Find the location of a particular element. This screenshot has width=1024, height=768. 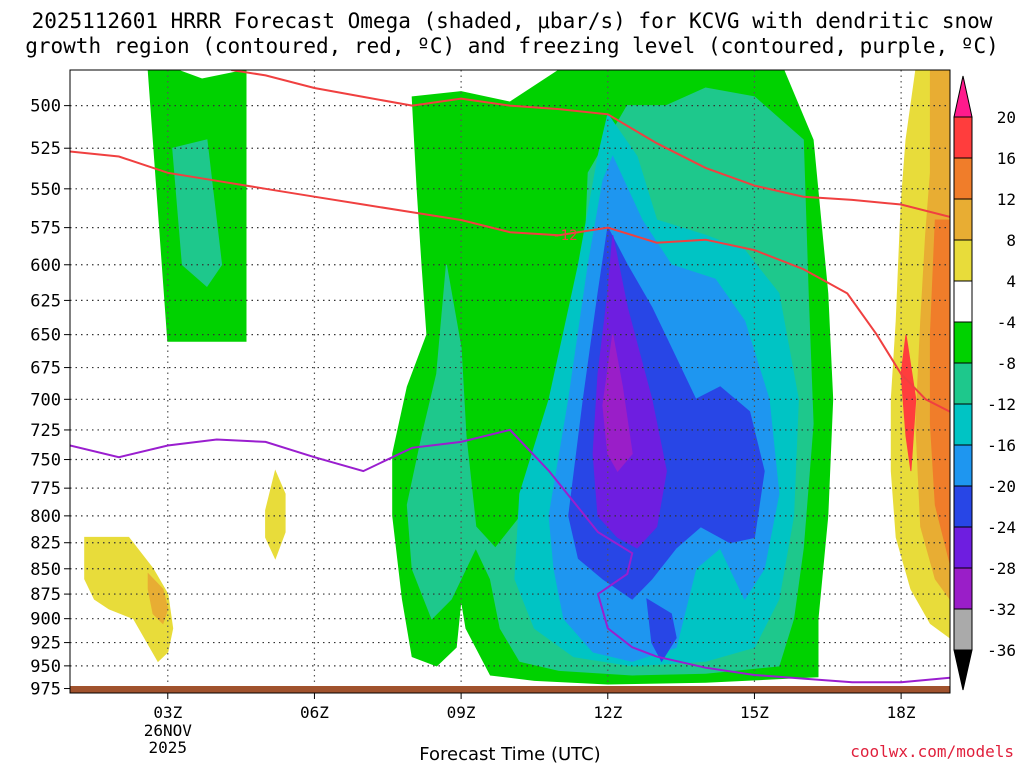

colorbar-label: -12 is located at coordinates (1001, 404).